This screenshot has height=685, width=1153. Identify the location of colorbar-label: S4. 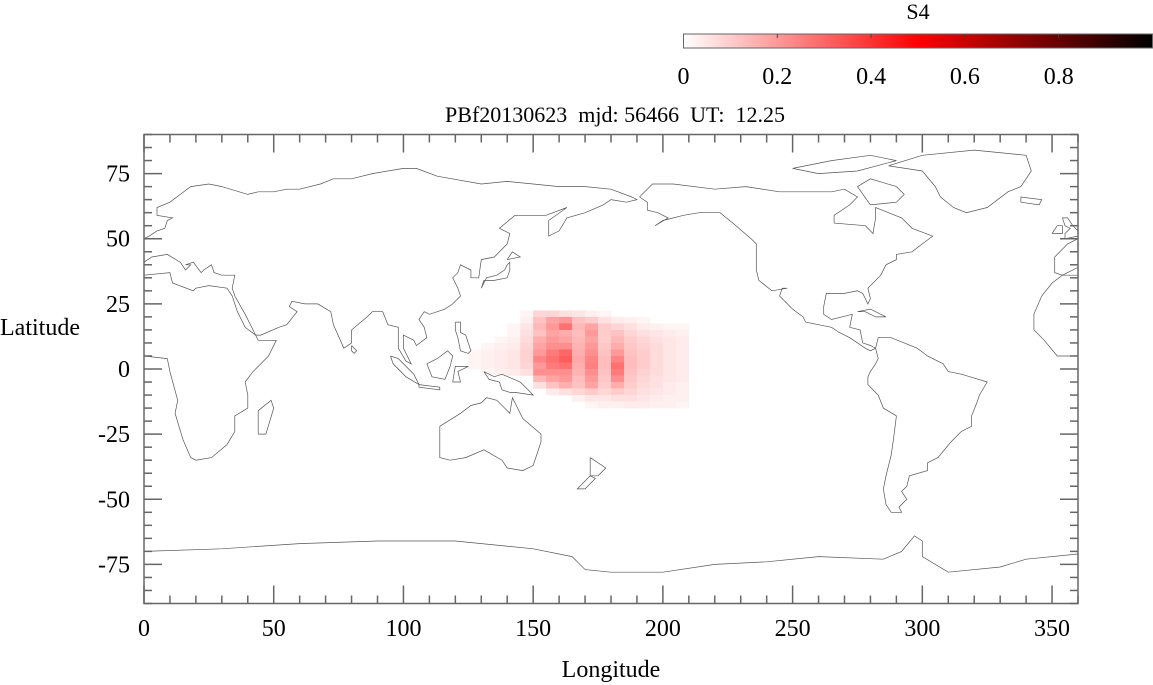
(917, 12).